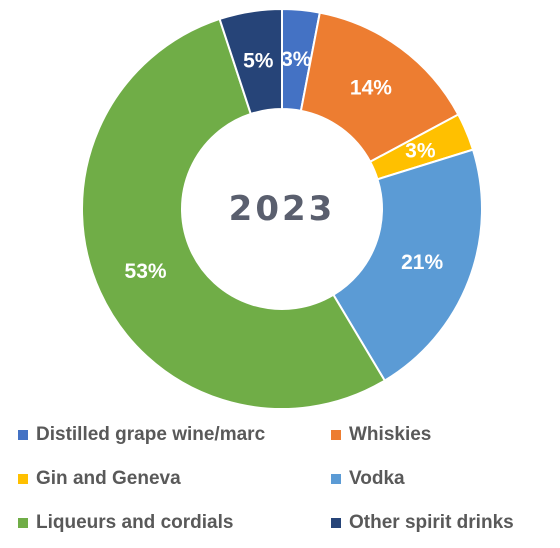 The height and width of the screenshot is (548, 560). I want to click on legend-item-gin-and-geneva: Gin and Geneva, so click(99, 479).